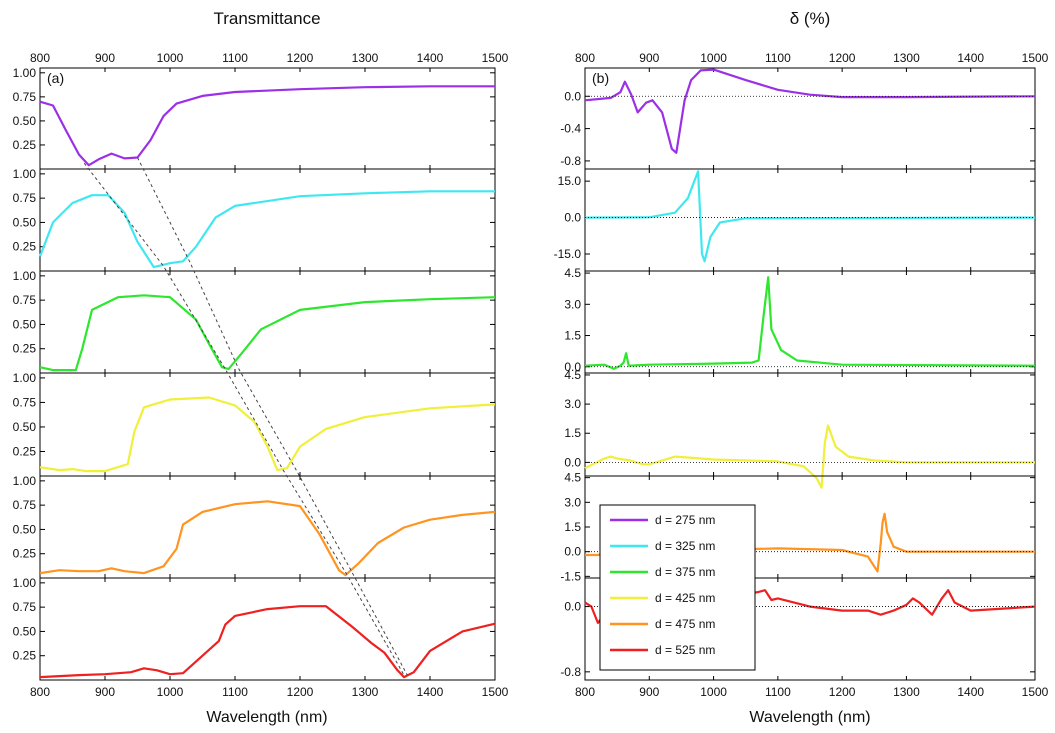 This screenshot has width=1055, height=733. Describe the element at coordinates (25, 349) in the screenshot. I see `transmittance-panel-3-ytick-label: 0.25` at that location.